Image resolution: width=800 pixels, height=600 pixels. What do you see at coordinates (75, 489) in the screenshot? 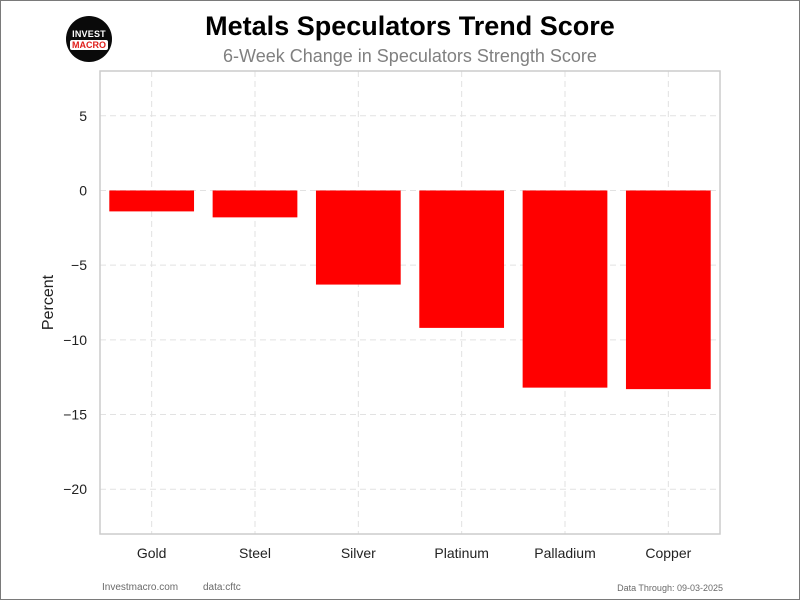
I see `y-tick-label: −20` at bounding box center [75, 489].